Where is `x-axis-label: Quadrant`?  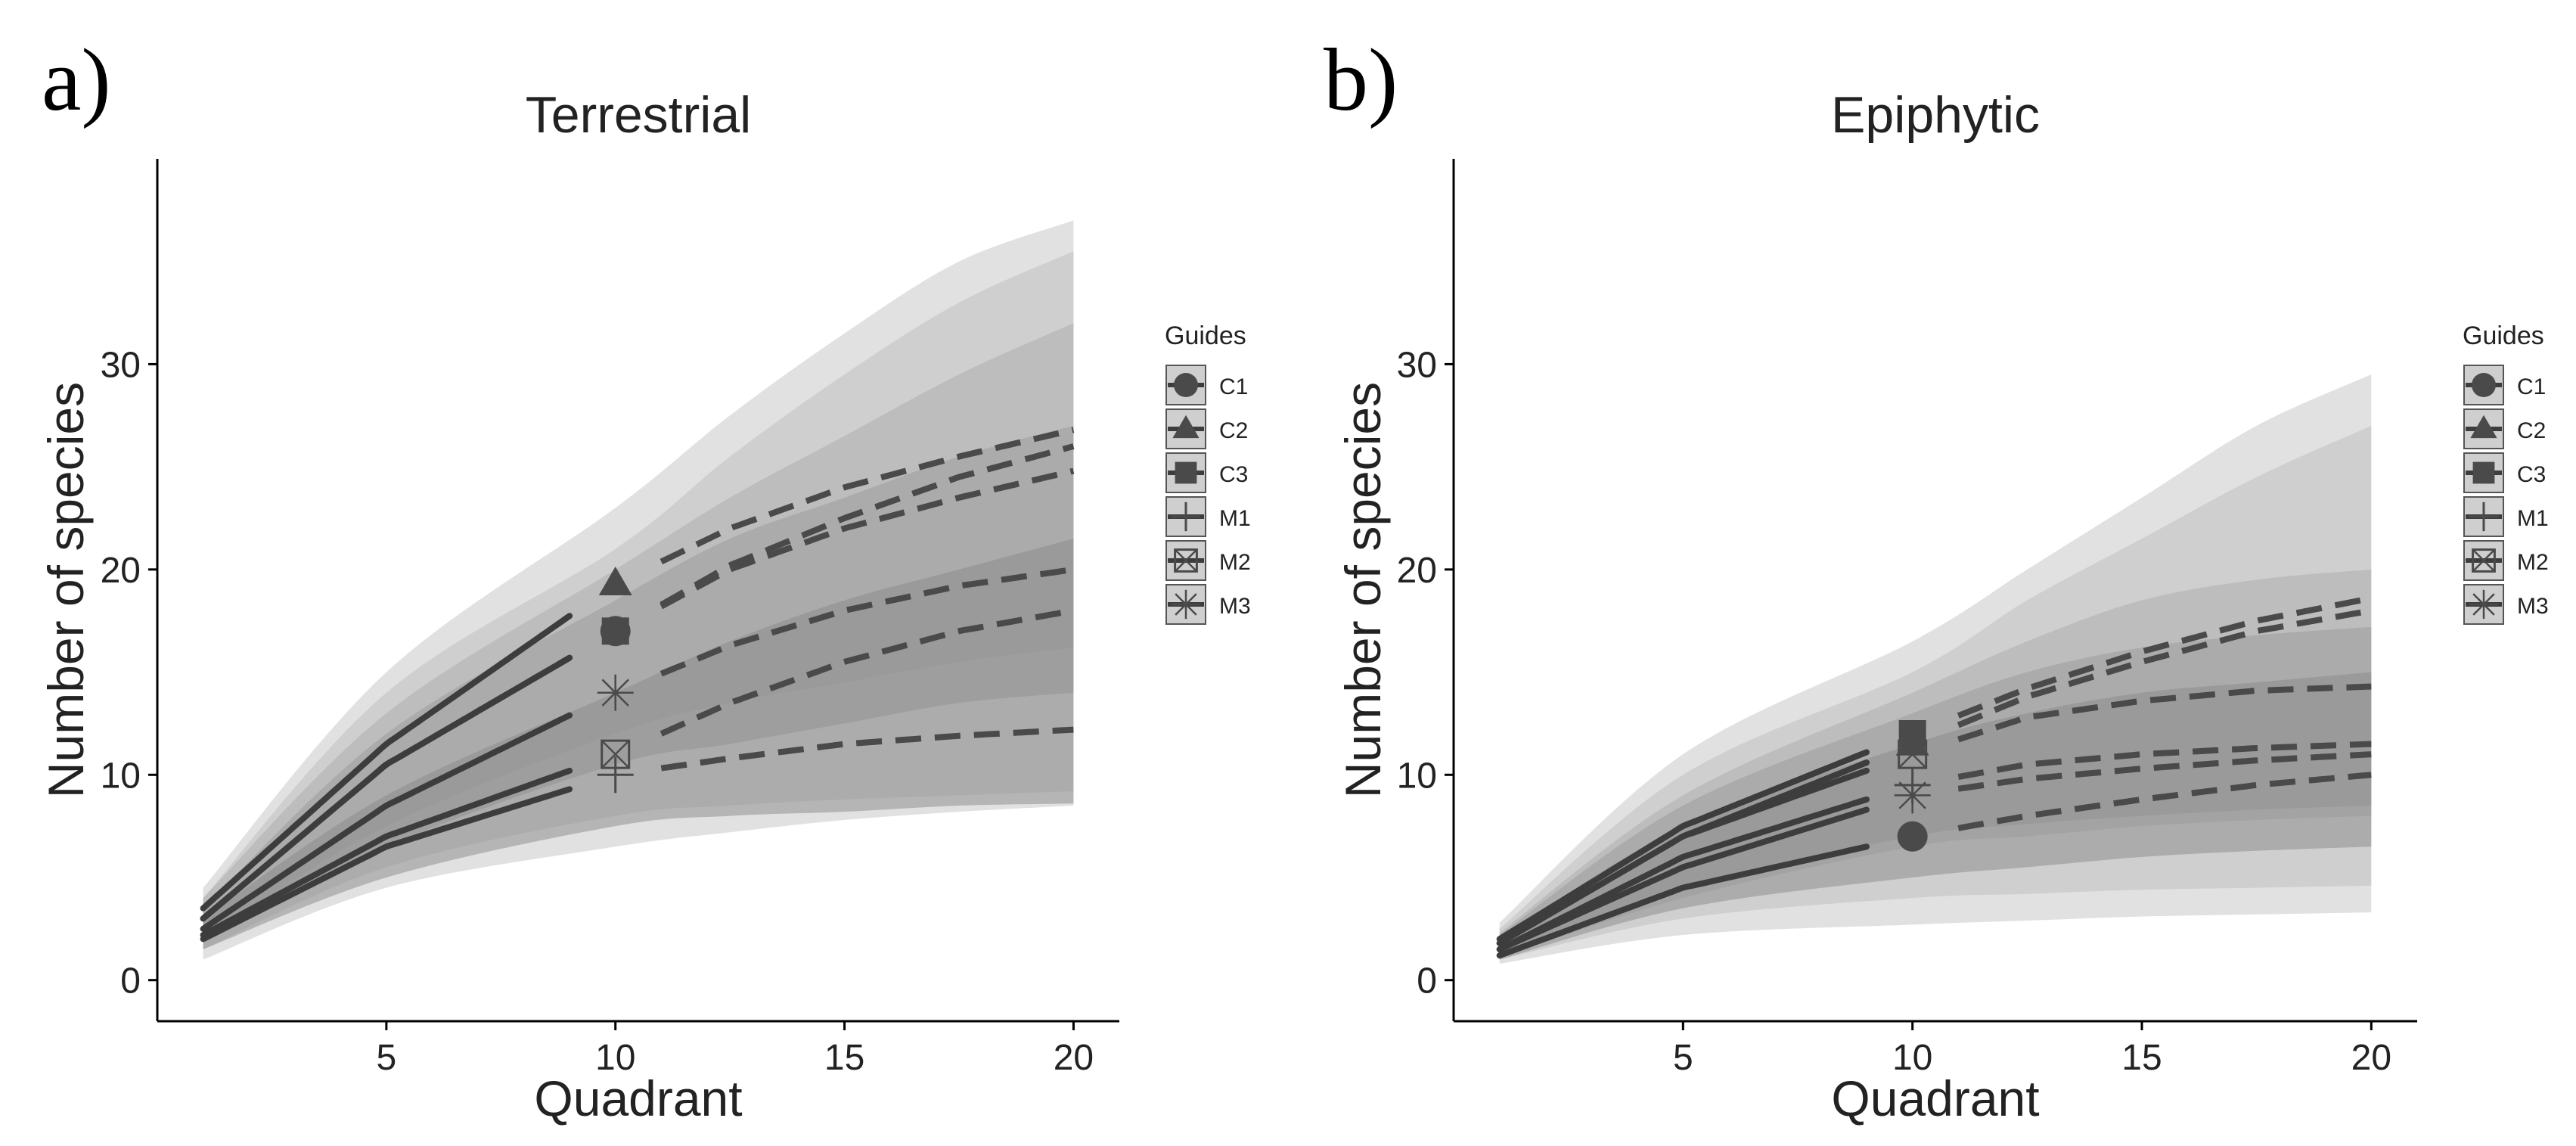
x-axis-label: Quadrant is located at coordinates (1935, 1098).